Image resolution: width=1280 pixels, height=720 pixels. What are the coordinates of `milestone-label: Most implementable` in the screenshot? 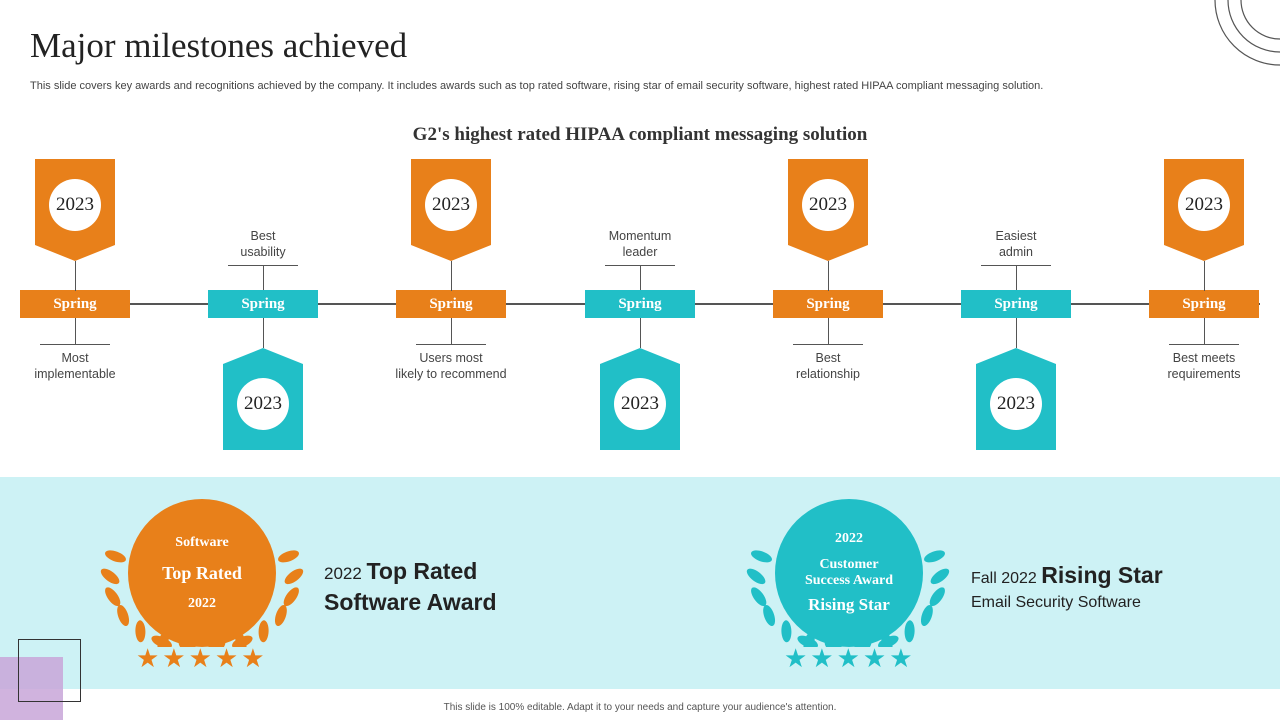 It's located at (77, 366).